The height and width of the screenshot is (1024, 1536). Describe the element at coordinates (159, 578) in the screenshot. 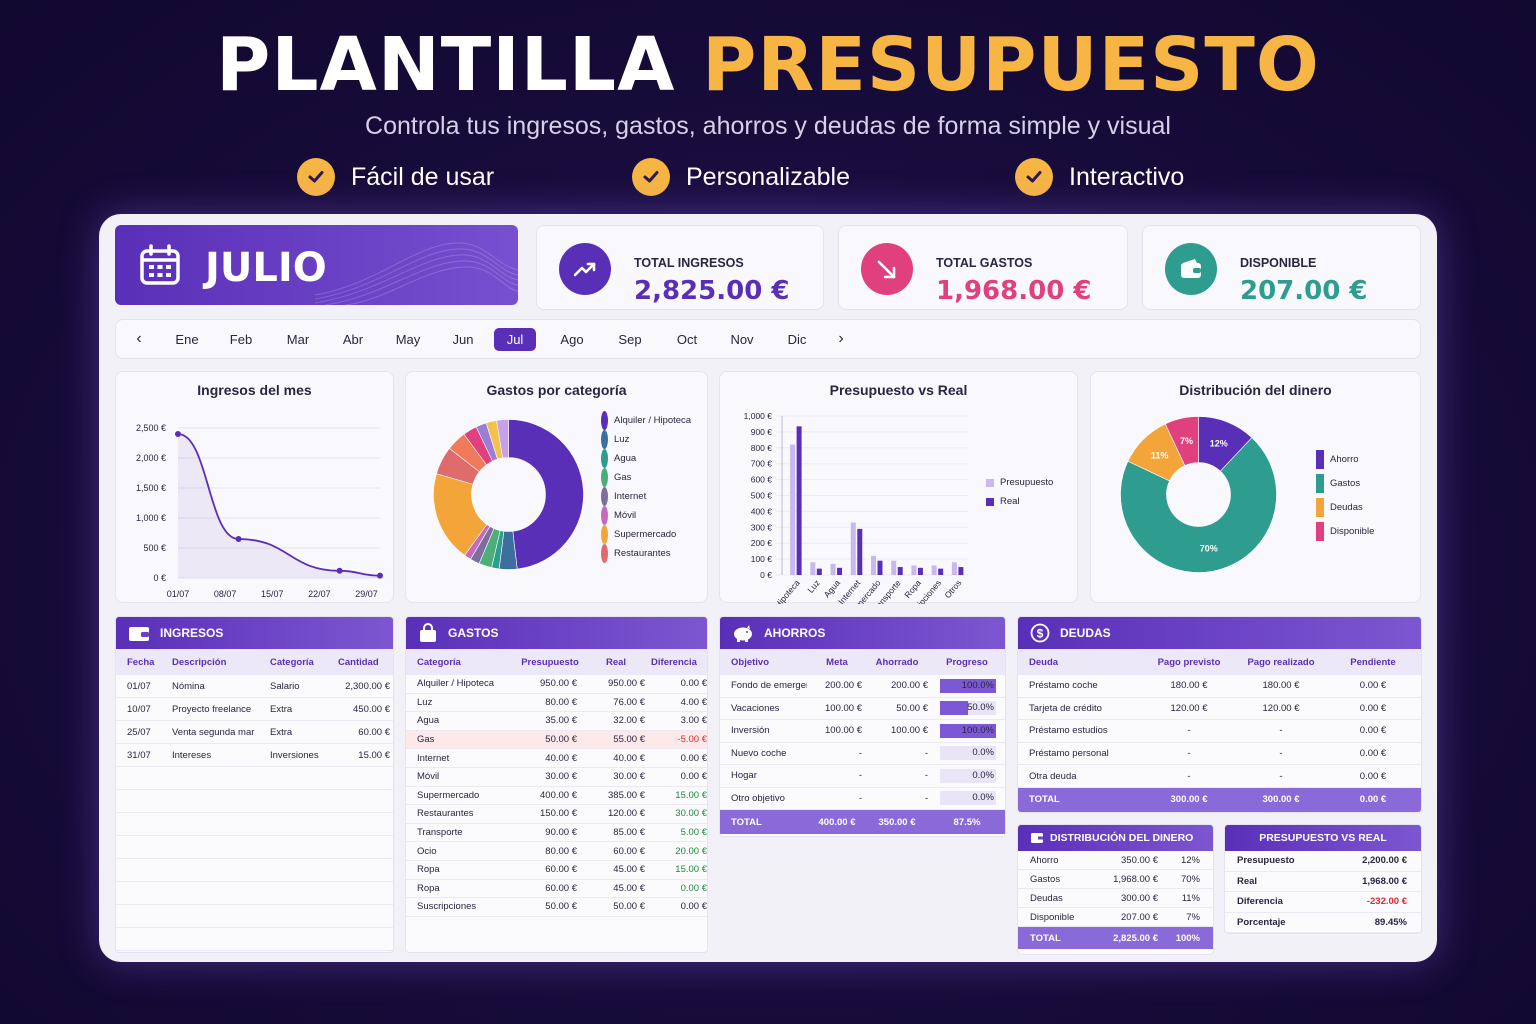

I see `y-tick-label: 0 €` at that location.